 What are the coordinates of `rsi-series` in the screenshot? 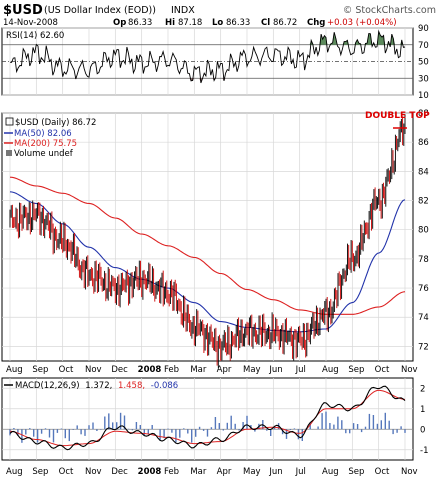 It's located at (207, 56).